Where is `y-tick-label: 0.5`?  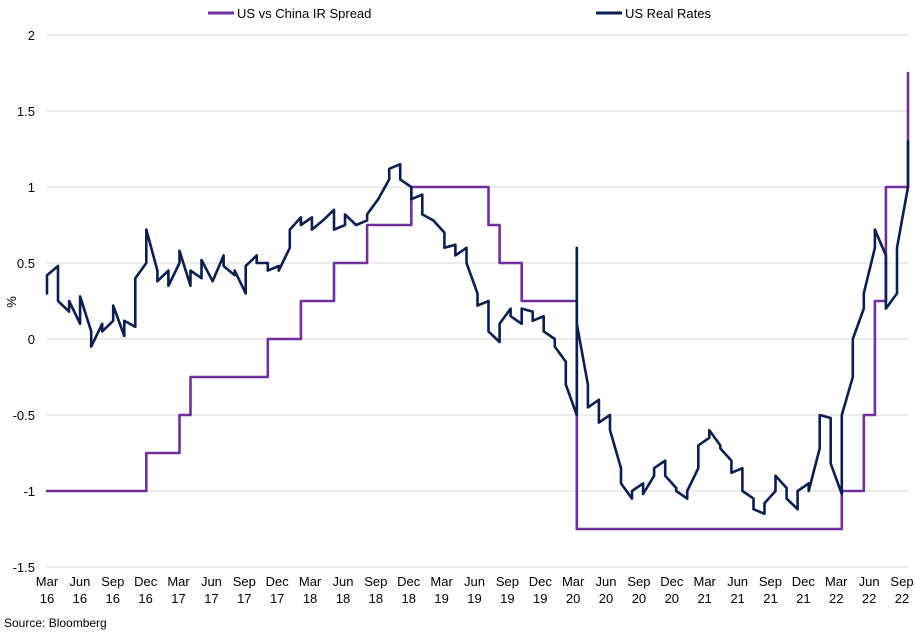
y-tick-label: 0.5 is located at coordinates (26, 263).